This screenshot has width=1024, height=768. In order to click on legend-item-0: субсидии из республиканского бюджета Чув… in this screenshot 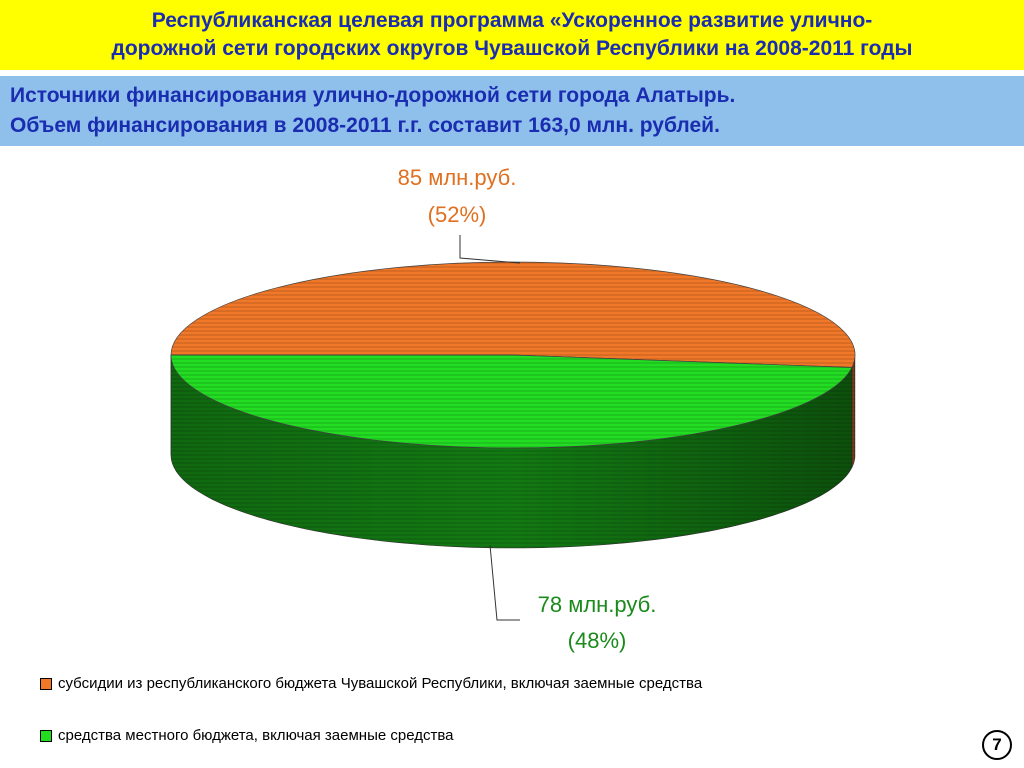, I will do `click(371, 683)`.